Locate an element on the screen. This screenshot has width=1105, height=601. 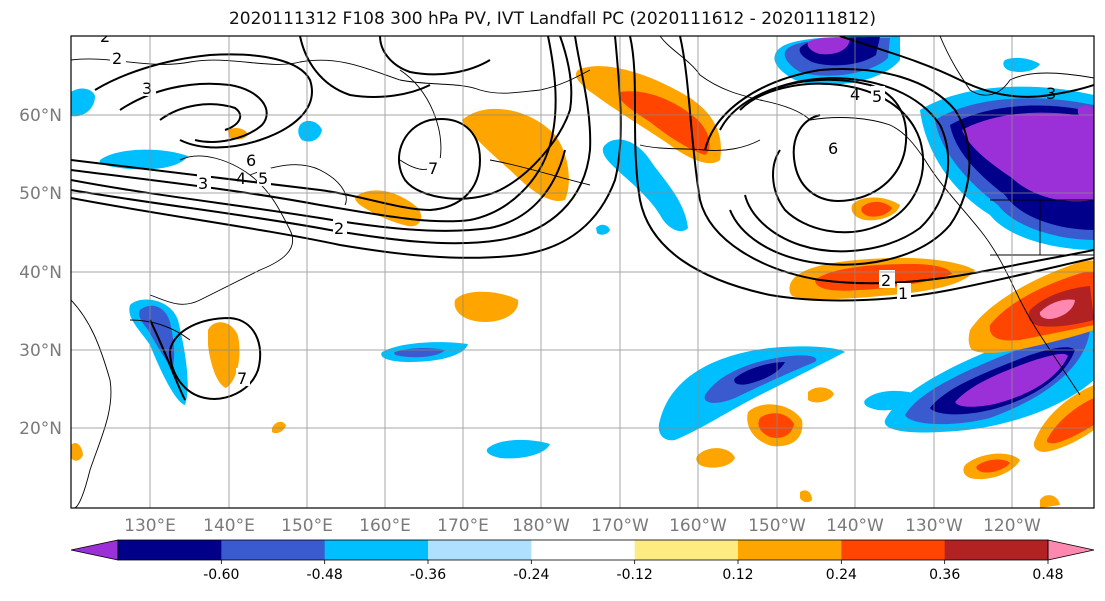
colorbar-tick-label: 0.12 is located at coordinates (737, 575).